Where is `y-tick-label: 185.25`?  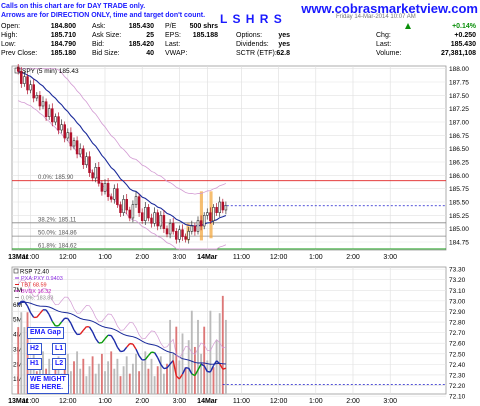 y-tick-label: 185.25 is located at coordinates (459, 216).